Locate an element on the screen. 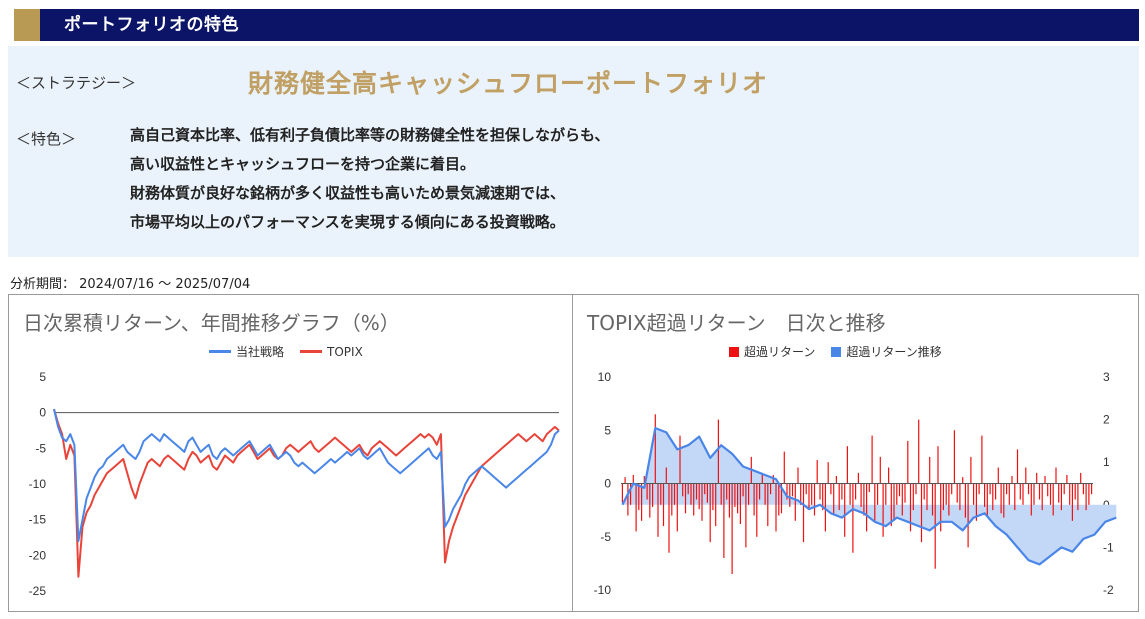 This screenshot has height=619, width=1145. legend-item-strategy: 当社戦略 is located at coordinates (246, 351).